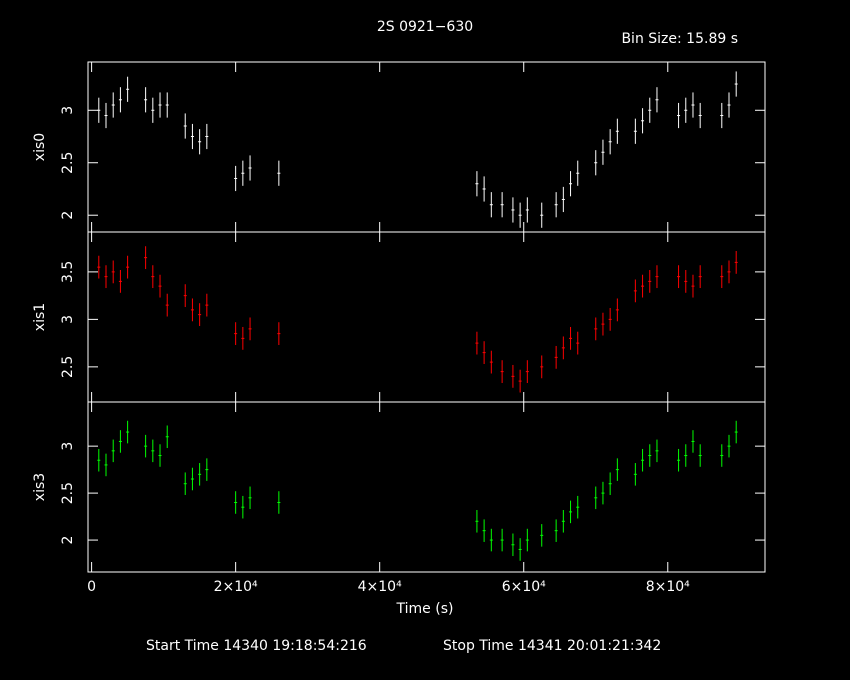  What do you see at coordinates (40, 487) in the screenshot?
I see `y-axis-label: xis3` at bounding box center [40, 487].